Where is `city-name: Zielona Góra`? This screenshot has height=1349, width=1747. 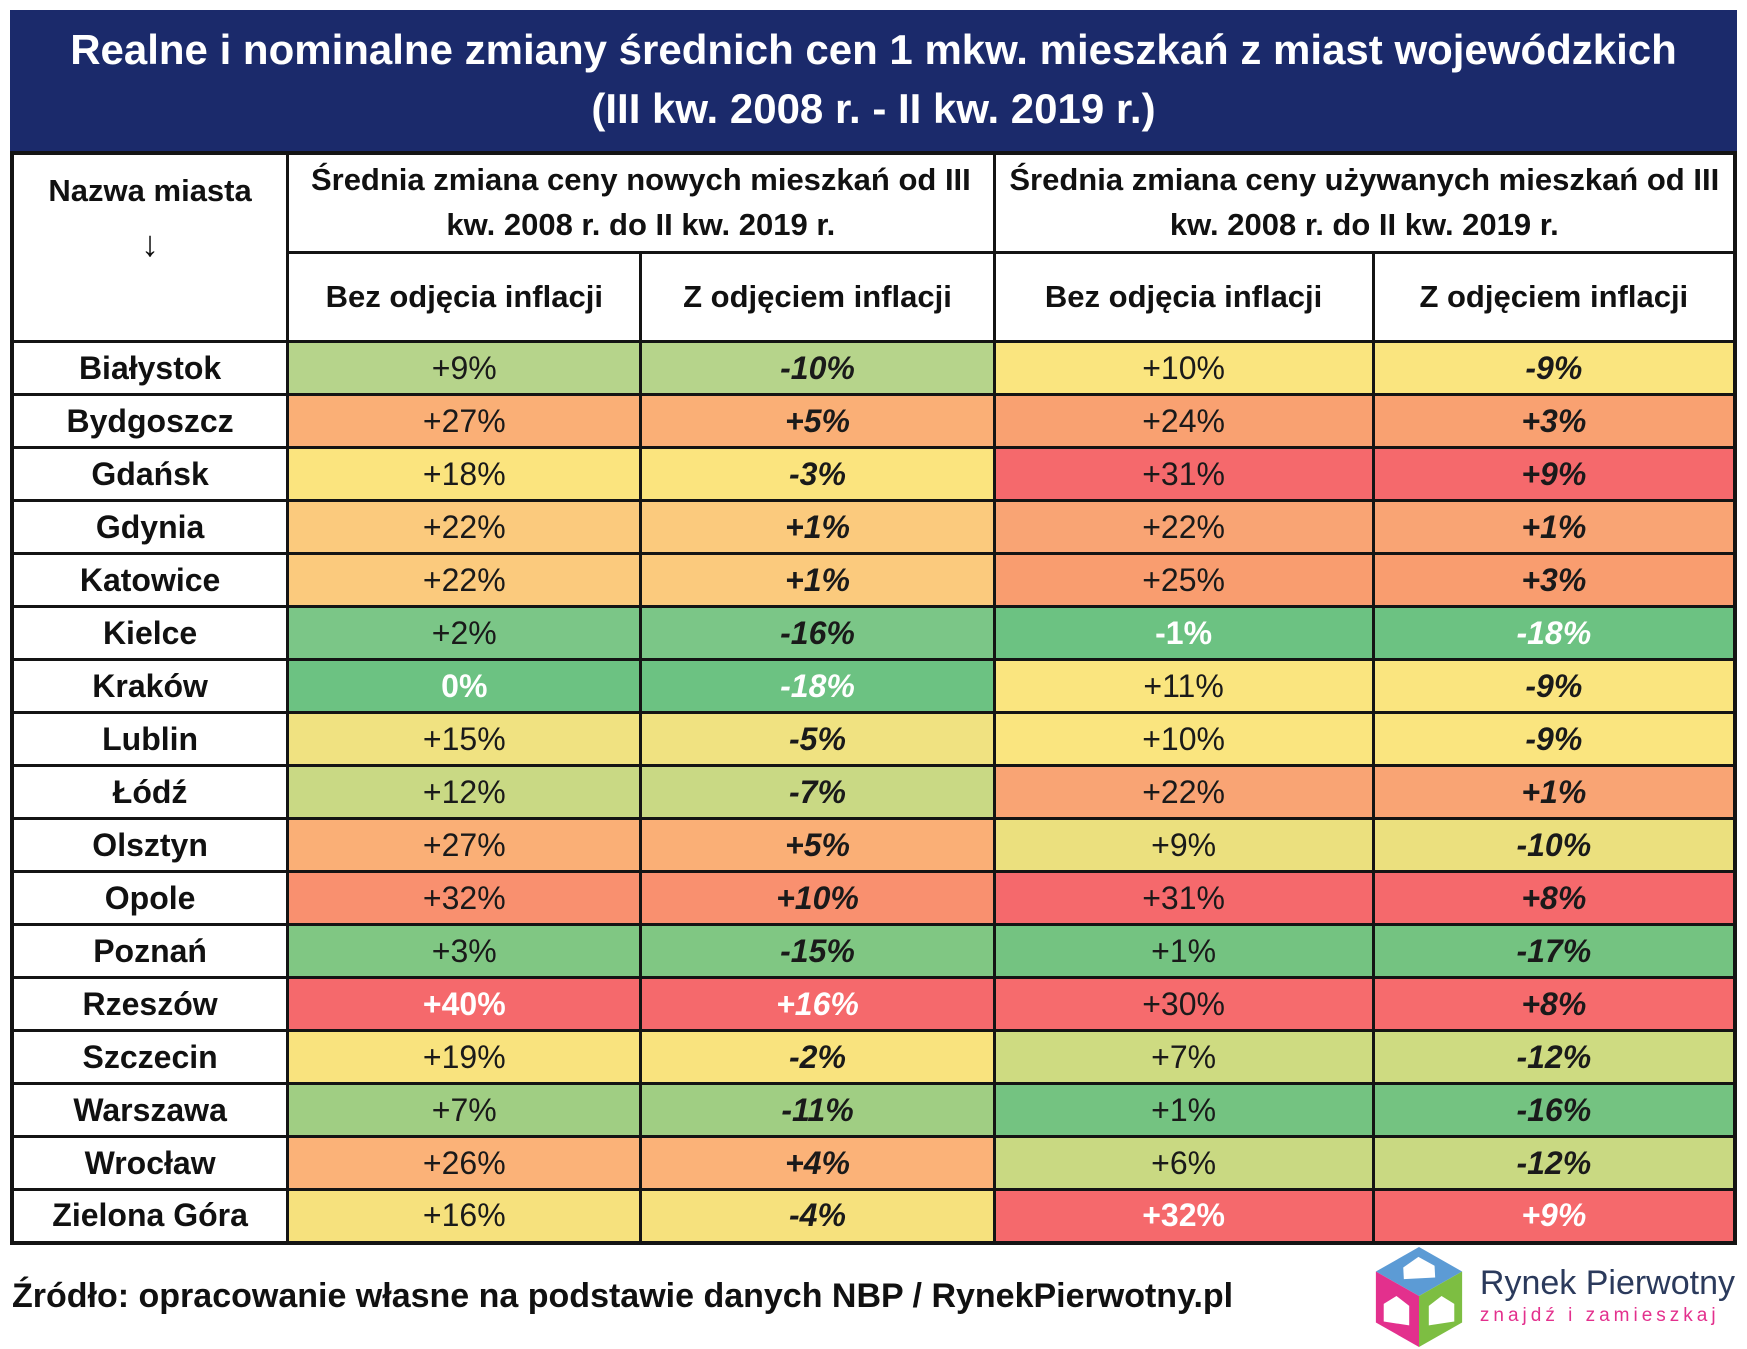
city-name: Zielona Góra is located at coordinates (150, 1216).